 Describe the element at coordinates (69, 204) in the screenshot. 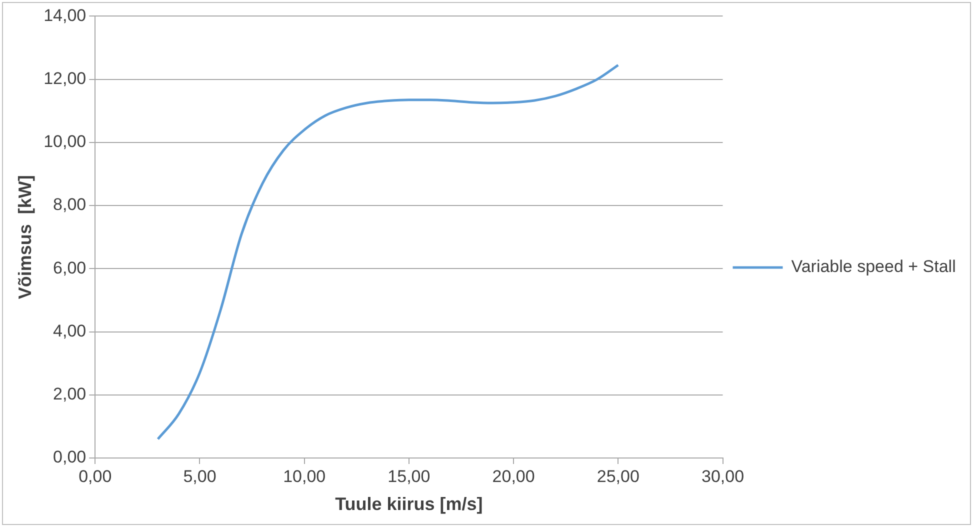

I see `y-tick-label: 8,00` at that location.